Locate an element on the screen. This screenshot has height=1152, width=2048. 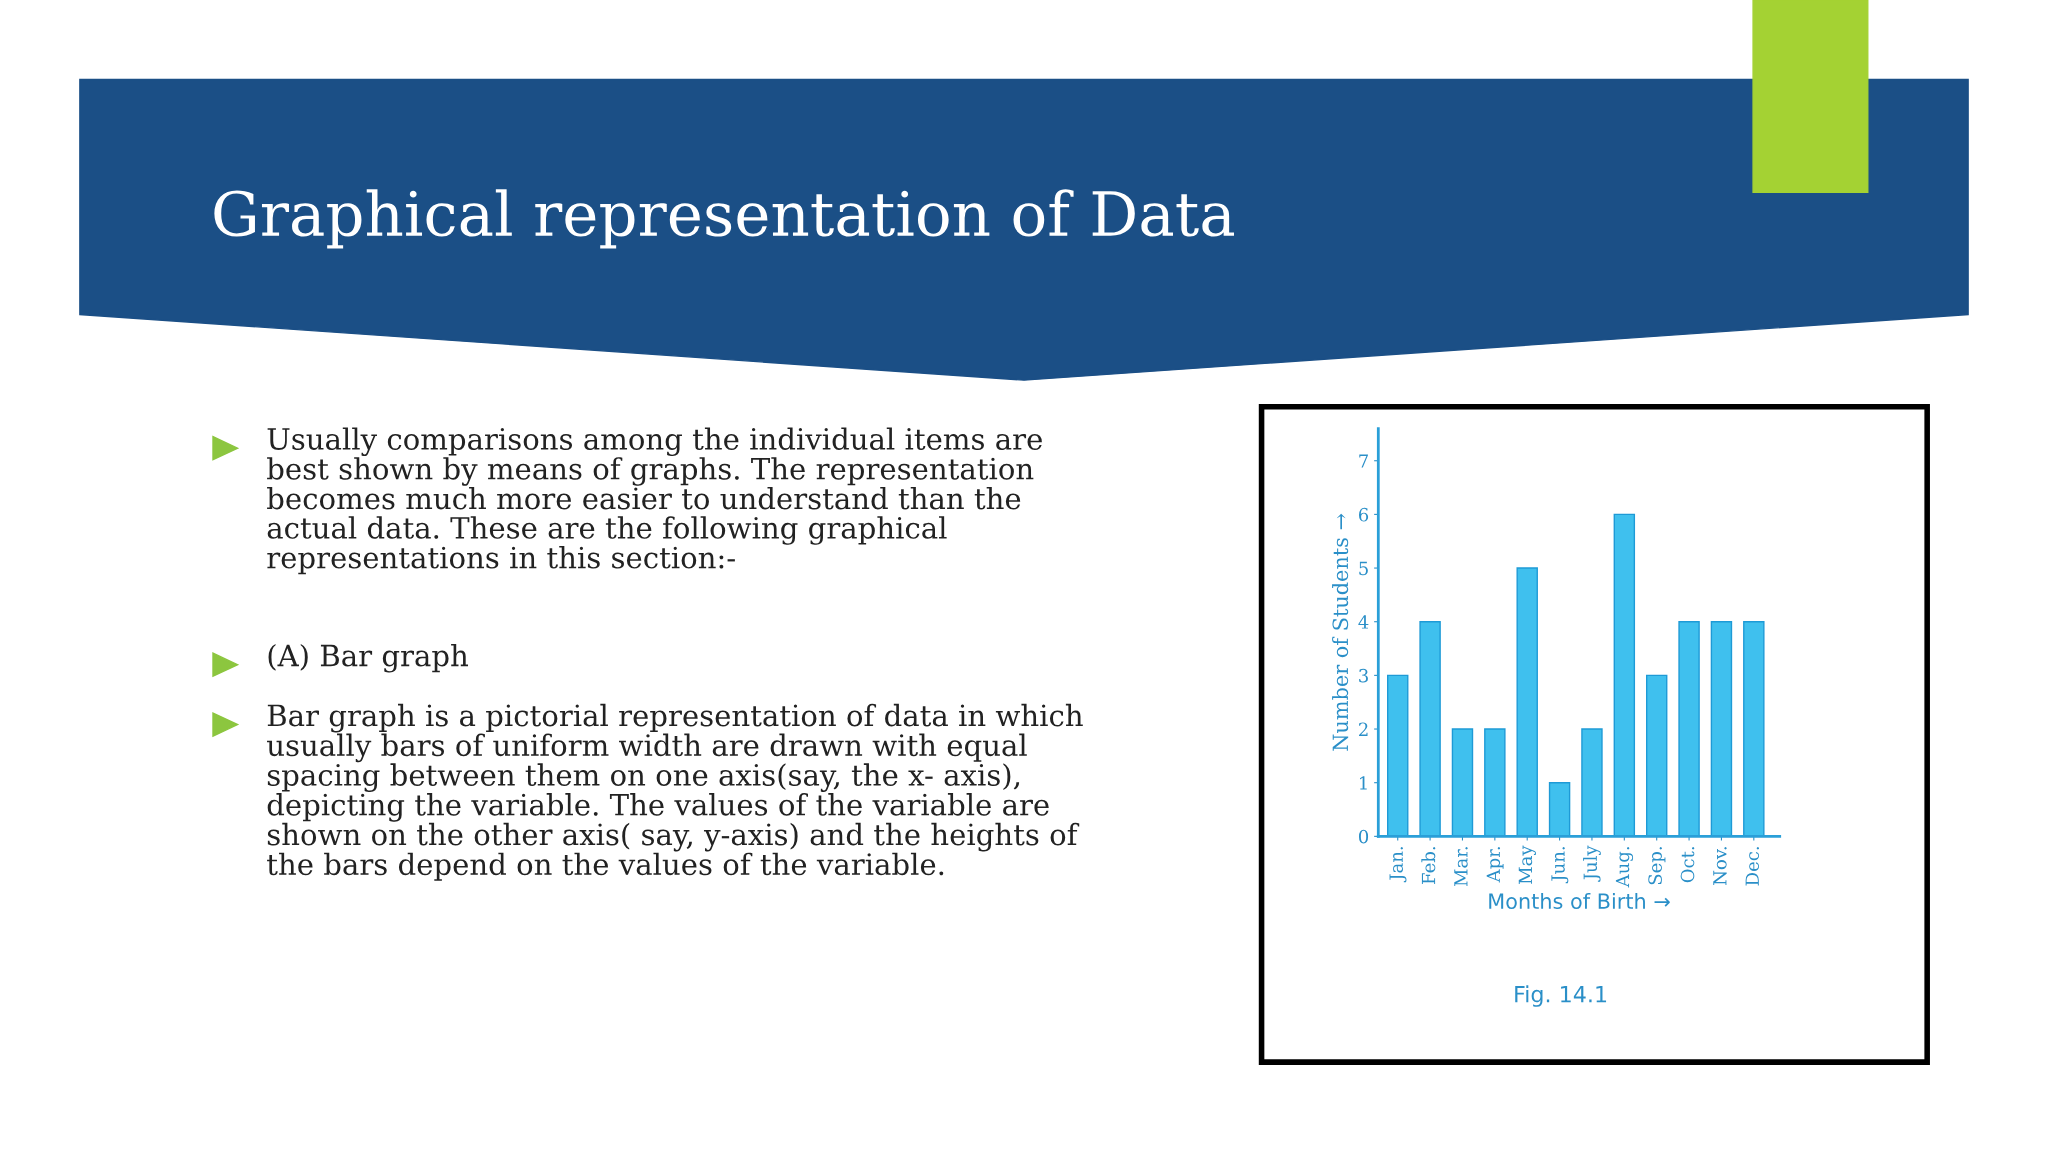
x-tick-label: Sep. is located at coordinates (1657, 866).